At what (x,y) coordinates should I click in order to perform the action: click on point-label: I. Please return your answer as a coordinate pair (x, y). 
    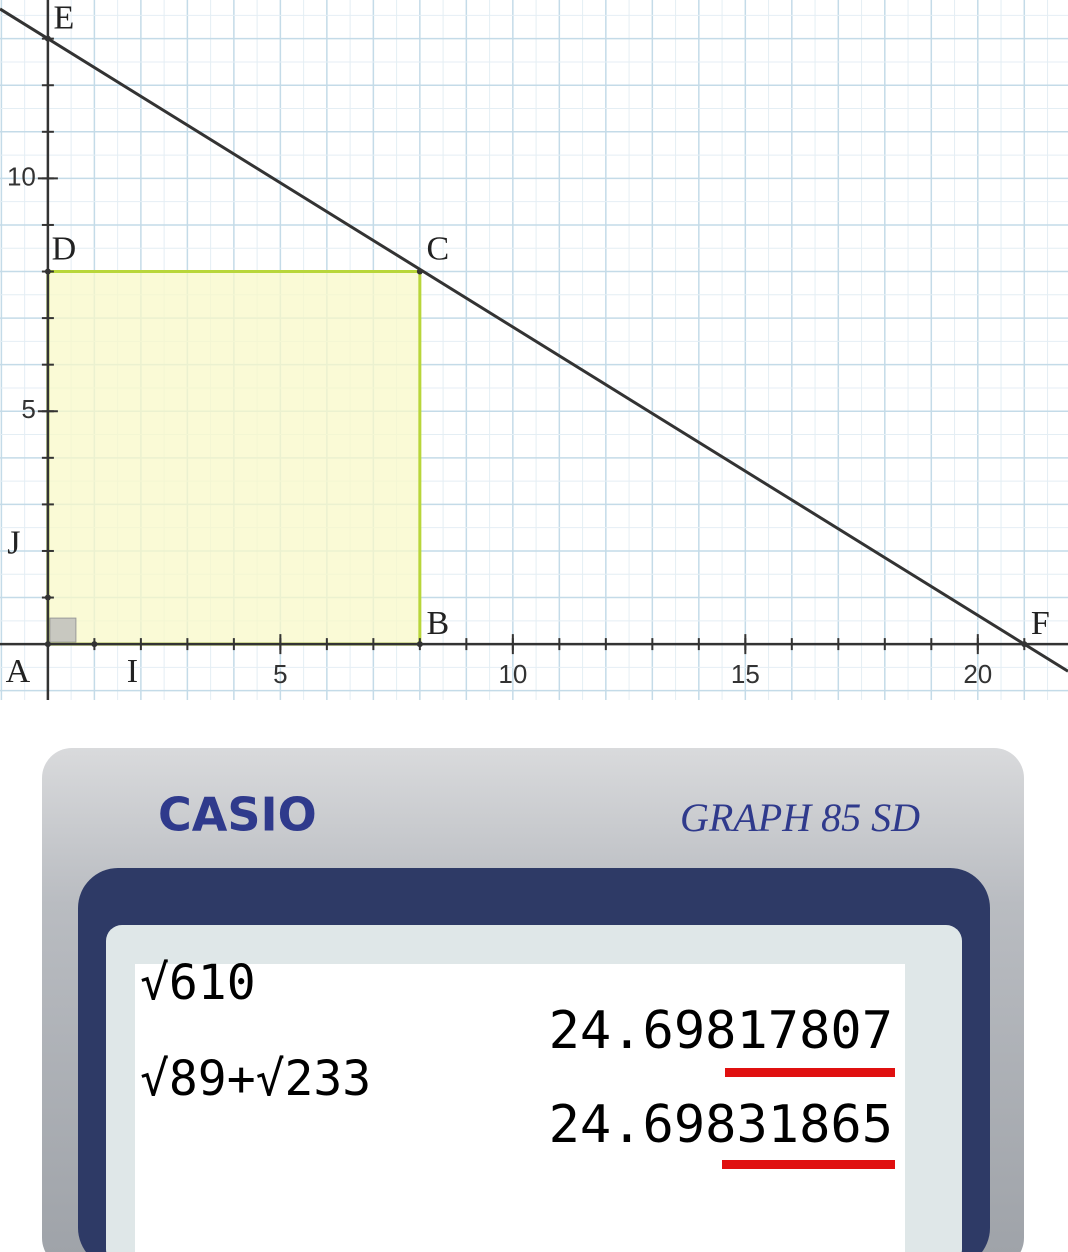
    Looking at the image, I should click on (132, 671).